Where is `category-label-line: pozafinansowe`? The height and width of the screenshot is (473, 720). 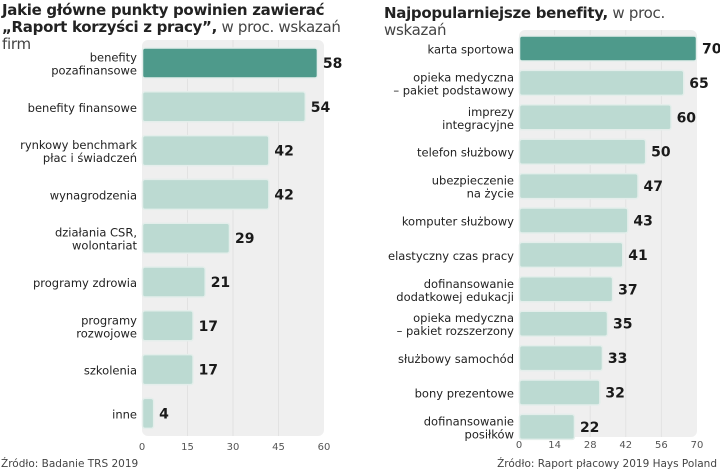
category-label-line: pozafinansowe is located at coordinates (94, 70).